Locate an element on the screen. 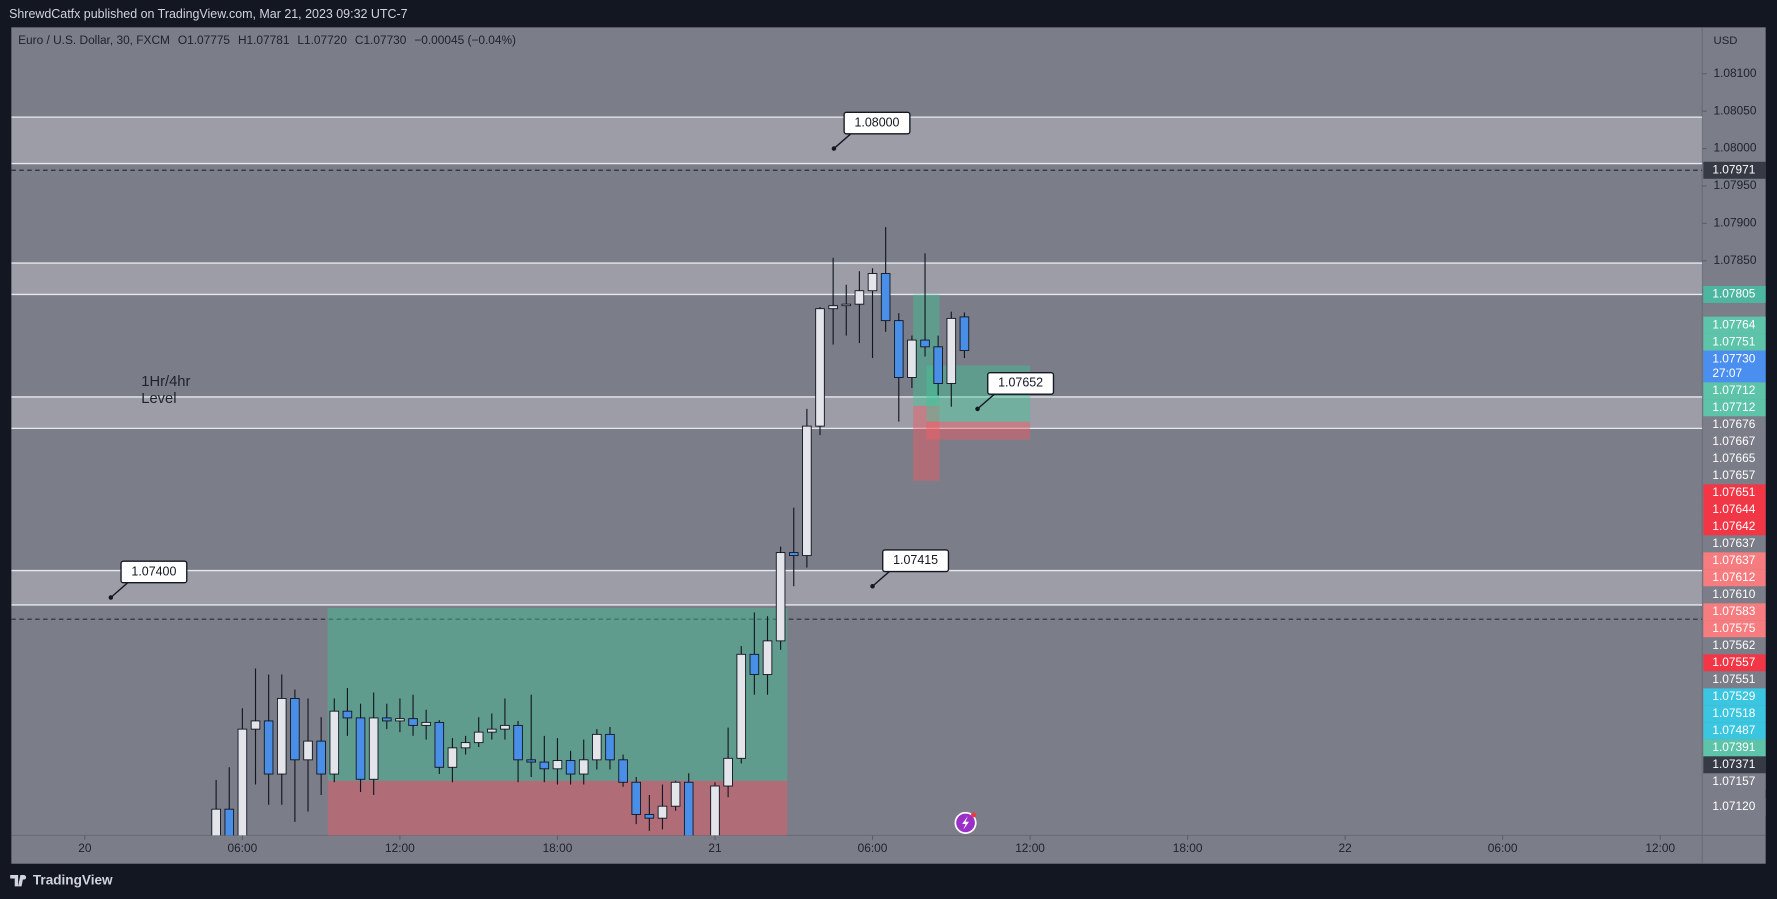 The image size is (1777, 899). price-label: 1.07610 is located at coordinates (1733, 594).